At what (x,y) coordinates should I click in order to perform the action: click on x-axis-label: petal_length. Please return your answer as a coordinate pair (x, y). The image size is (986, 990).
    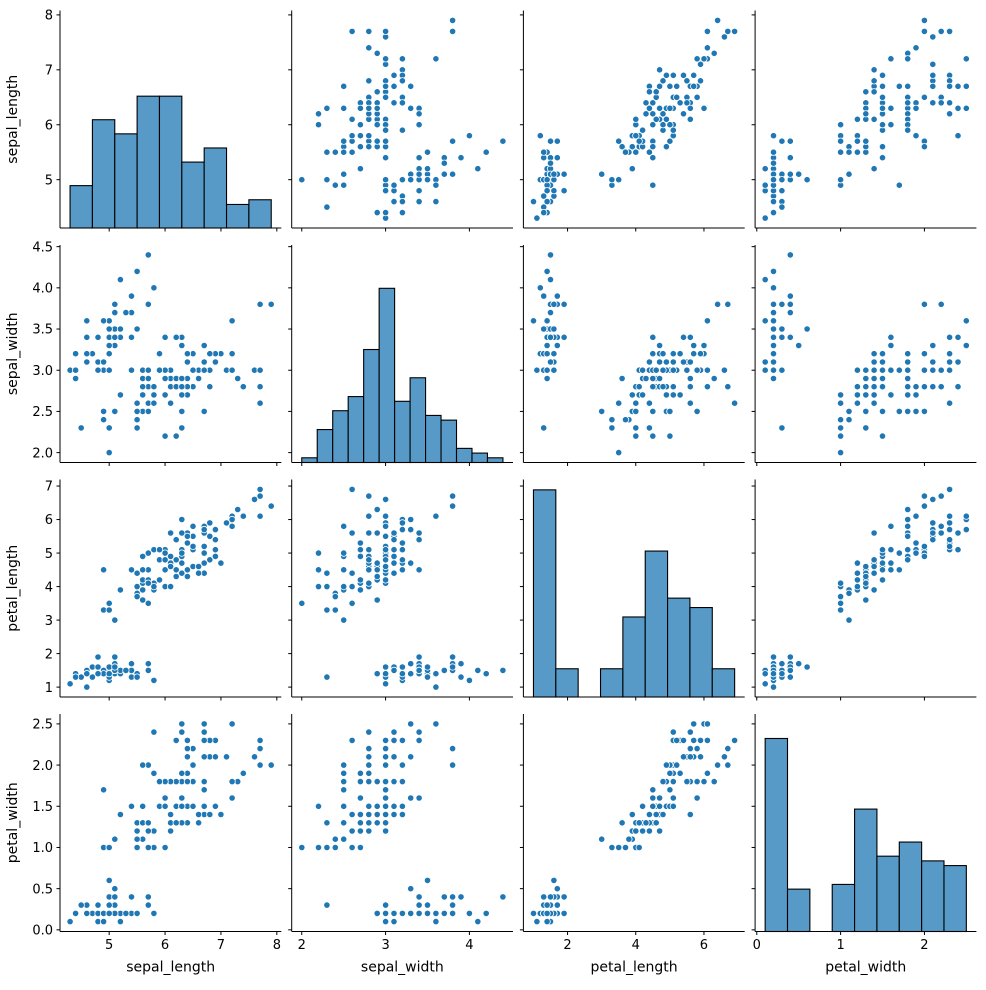
    Looking at the image, I should click on (634, 968).